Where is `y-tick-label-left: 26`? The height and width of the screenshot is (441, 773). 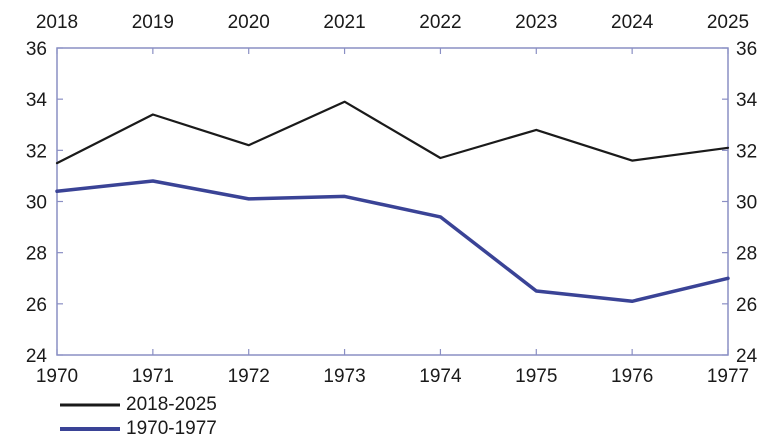
y-tick-label-left: 26 is located at coordinates (36, 305).